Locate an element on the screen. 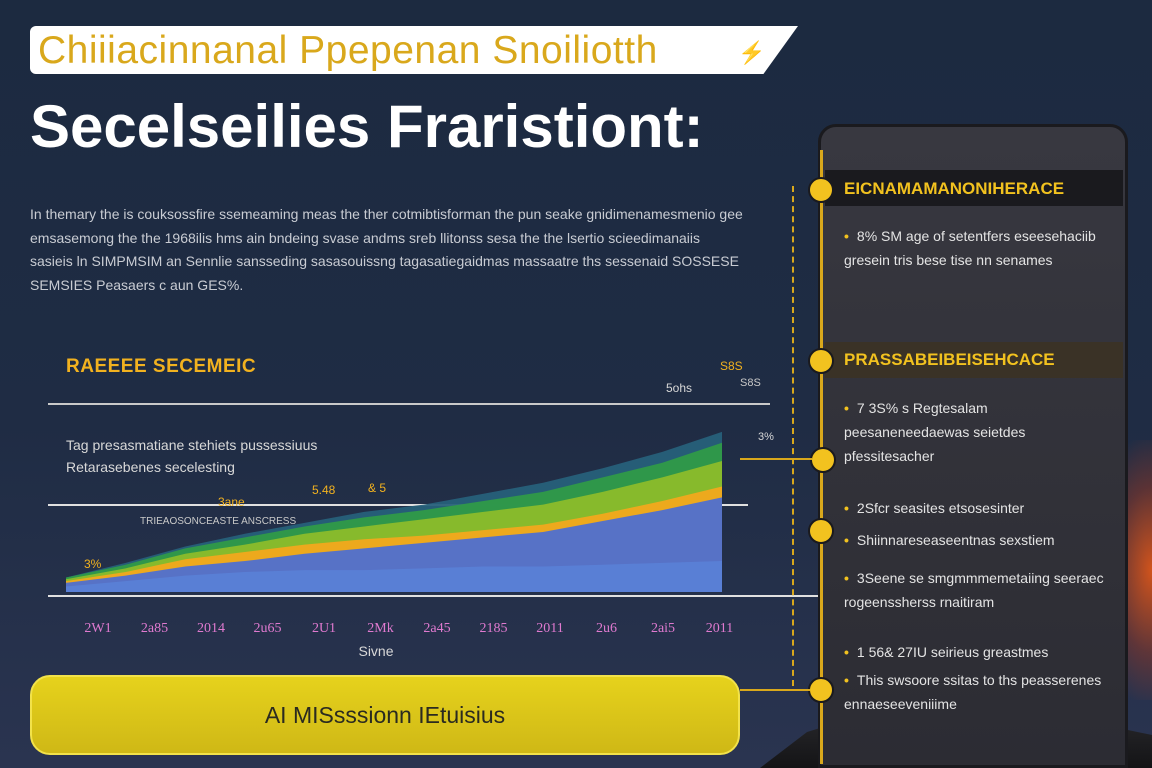  page-title: Secelseilies Fraristiont: is located at coordinates (367, 126).